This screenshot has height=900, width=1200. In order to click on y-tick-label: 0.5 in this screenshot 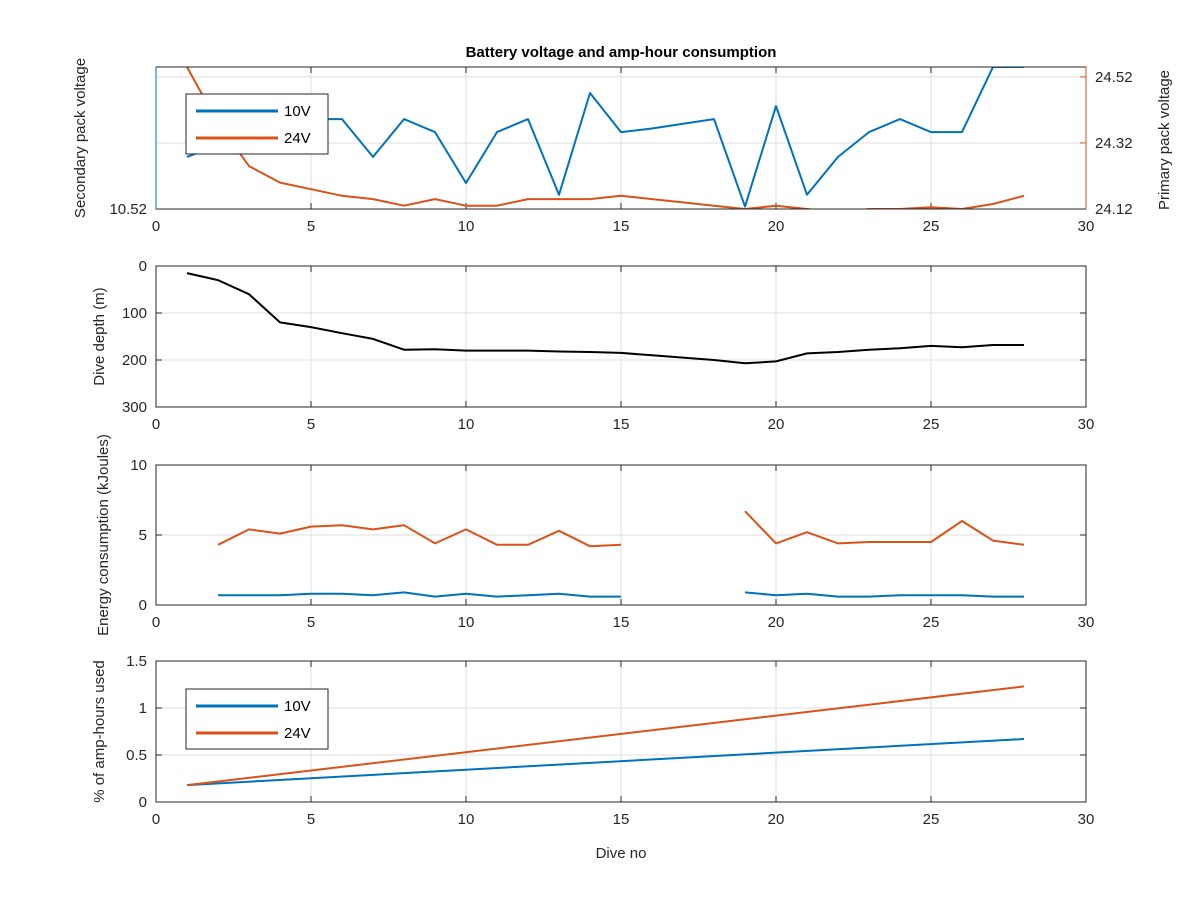, I will do `click(136, 755)`.